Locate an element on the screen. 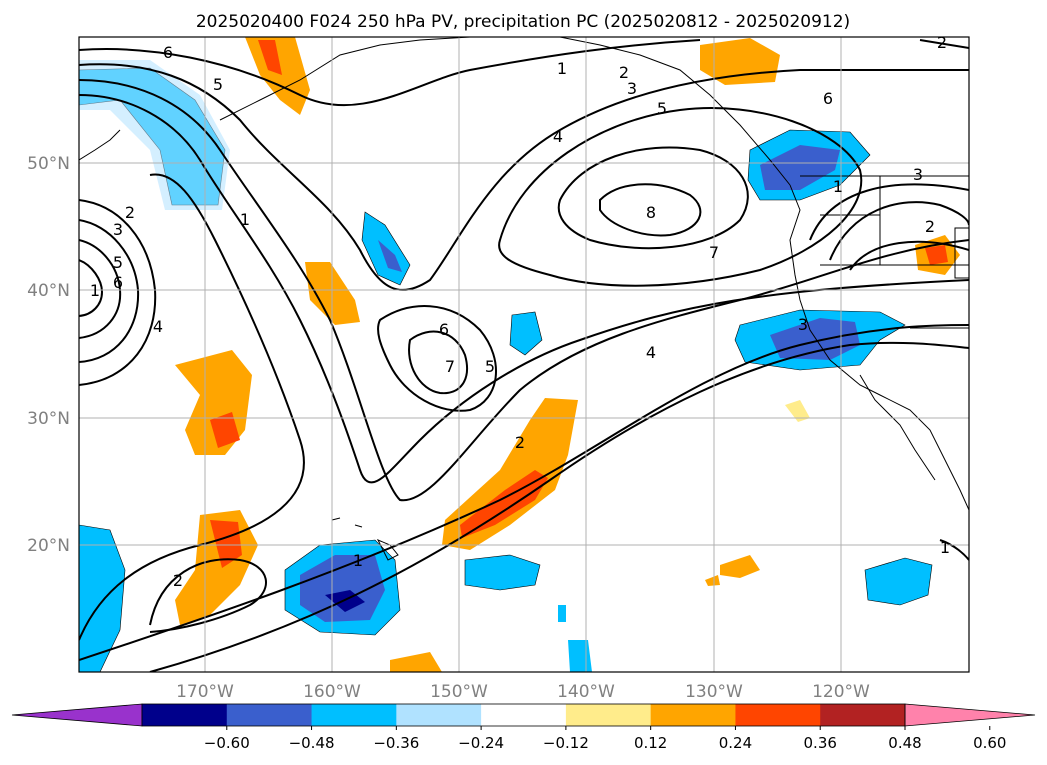 This screenshot has height=765, width=1047. lat-labels: 50°N 40°N 30°N 20°N is located at coordinates (48, 355).